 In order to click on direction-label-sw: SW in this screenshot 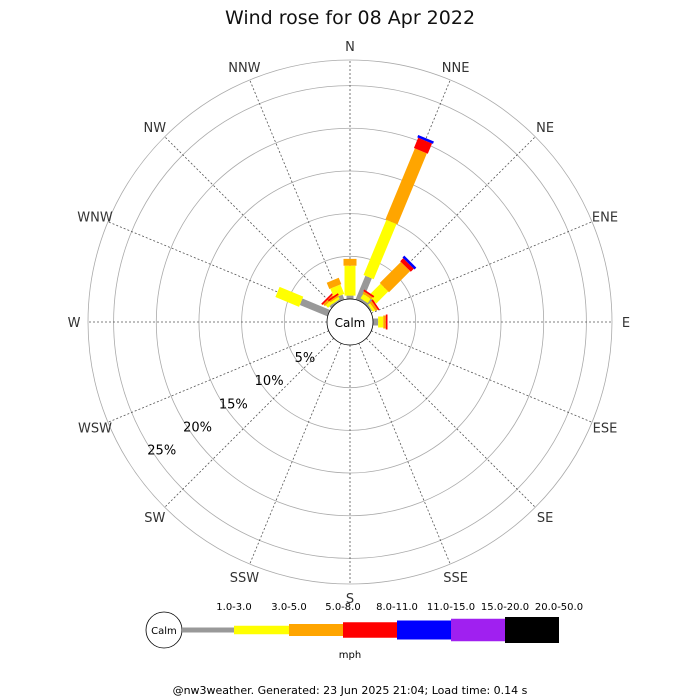, I will do `click(154, 518)`.